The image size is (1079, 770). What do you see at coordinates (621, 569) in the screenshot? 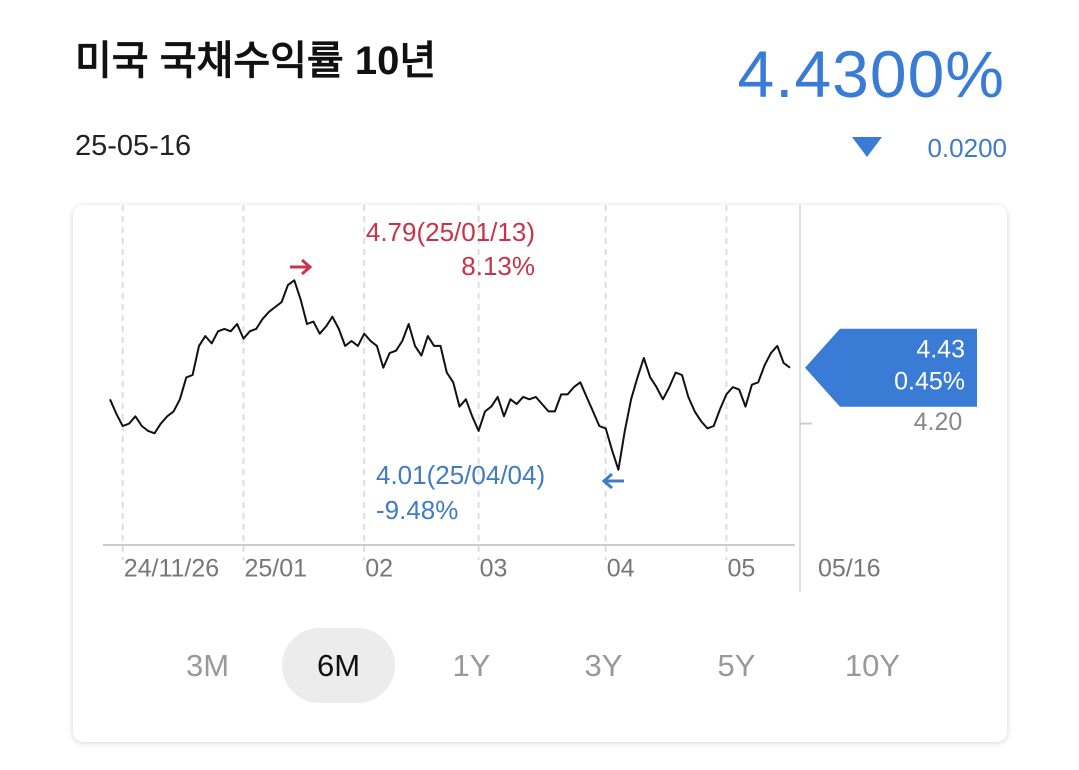
I see `x-tick-label: 04` at bounding box center [621, 569].